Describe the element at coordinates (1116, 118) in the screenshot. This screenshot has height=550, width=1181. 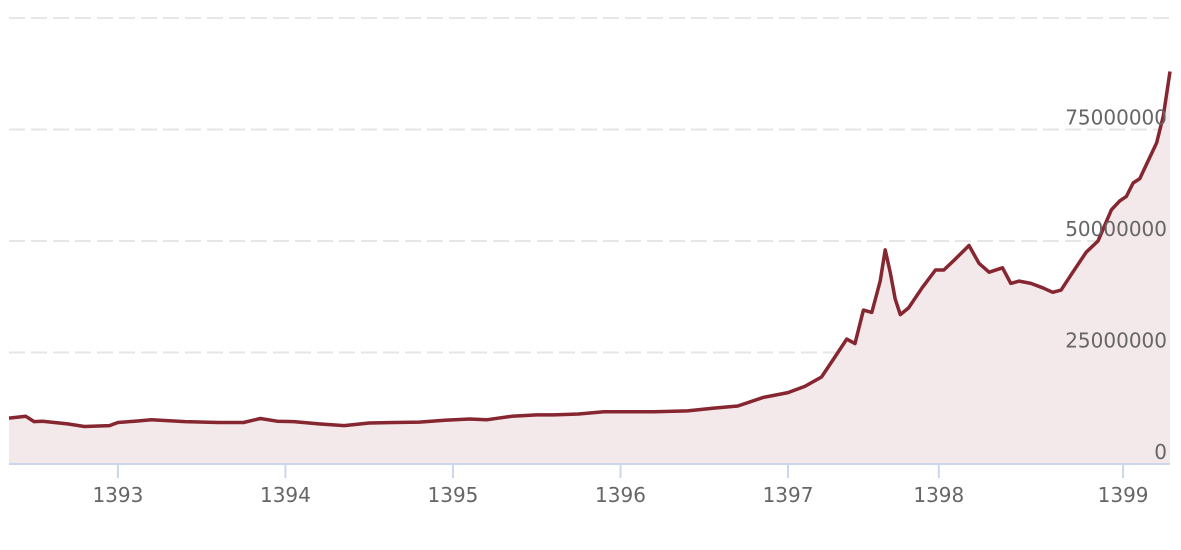
I see `y-tick-label: 75000000` at that location.